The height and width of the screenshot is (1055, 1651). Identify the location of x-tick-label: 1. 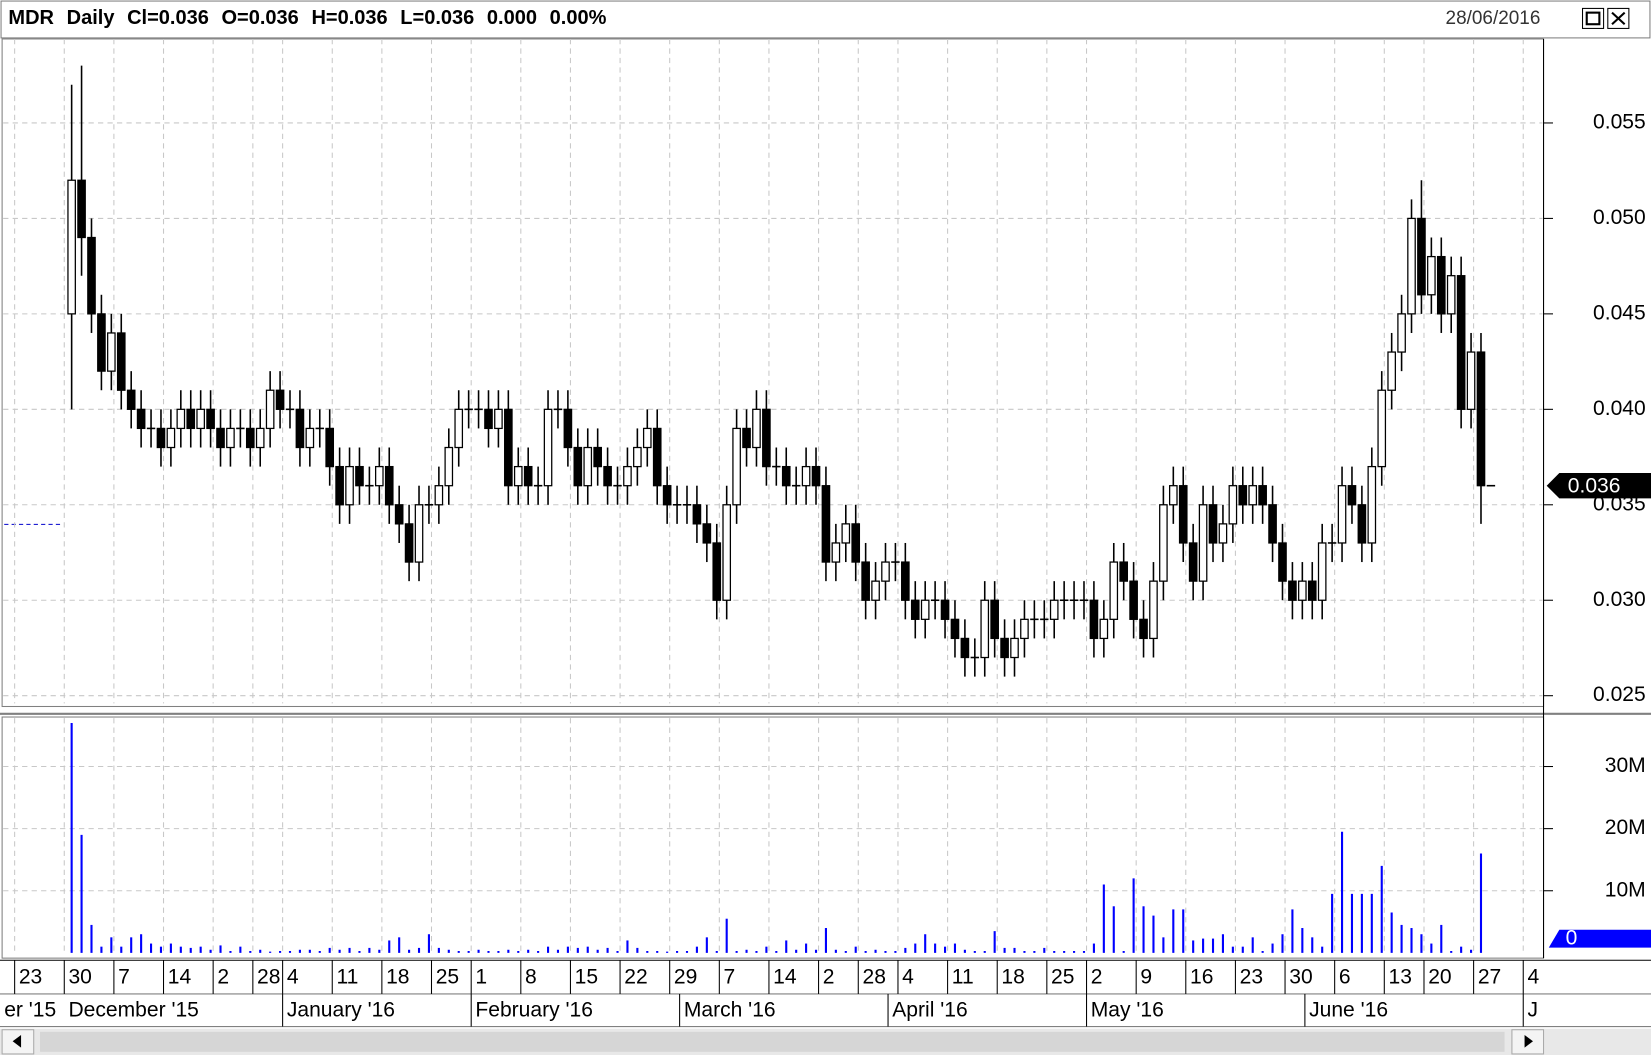
(481, 977).